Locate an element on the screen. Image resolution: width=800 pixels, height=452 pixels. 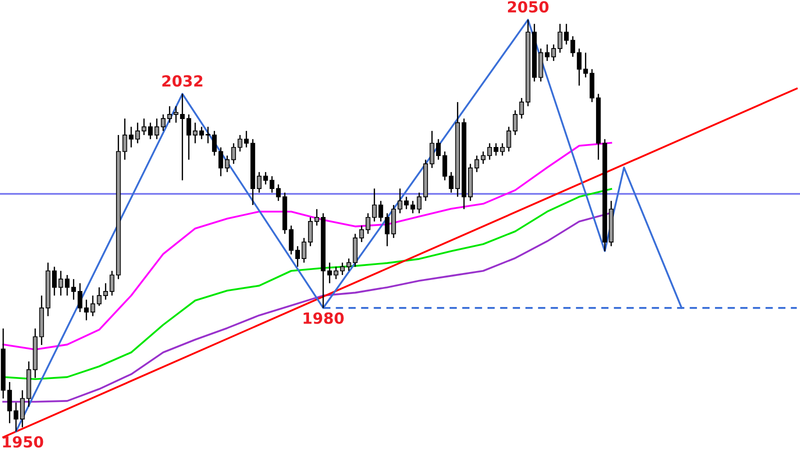
annotation: 1950 is located at coordinates (23, 442).